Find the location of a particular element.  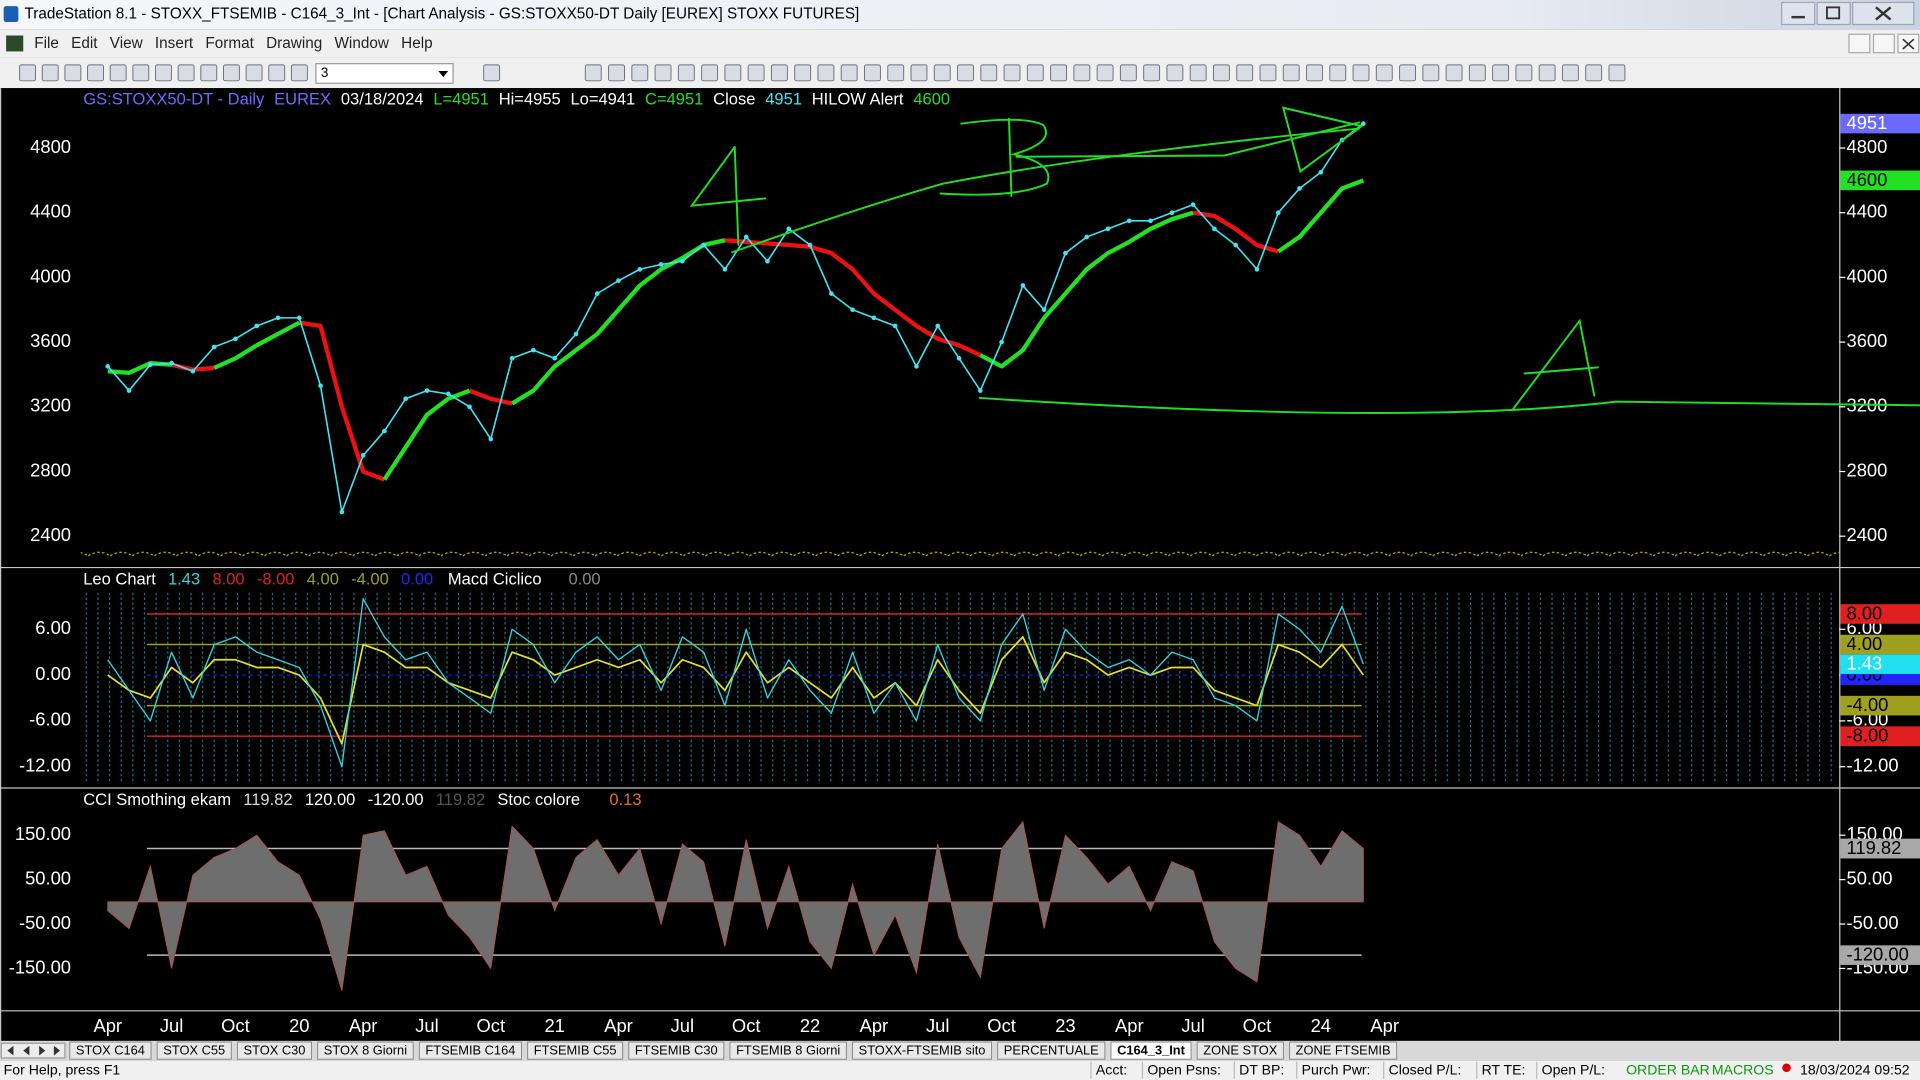

series-name: HILOW Alert is located at coordinates (858, 99).